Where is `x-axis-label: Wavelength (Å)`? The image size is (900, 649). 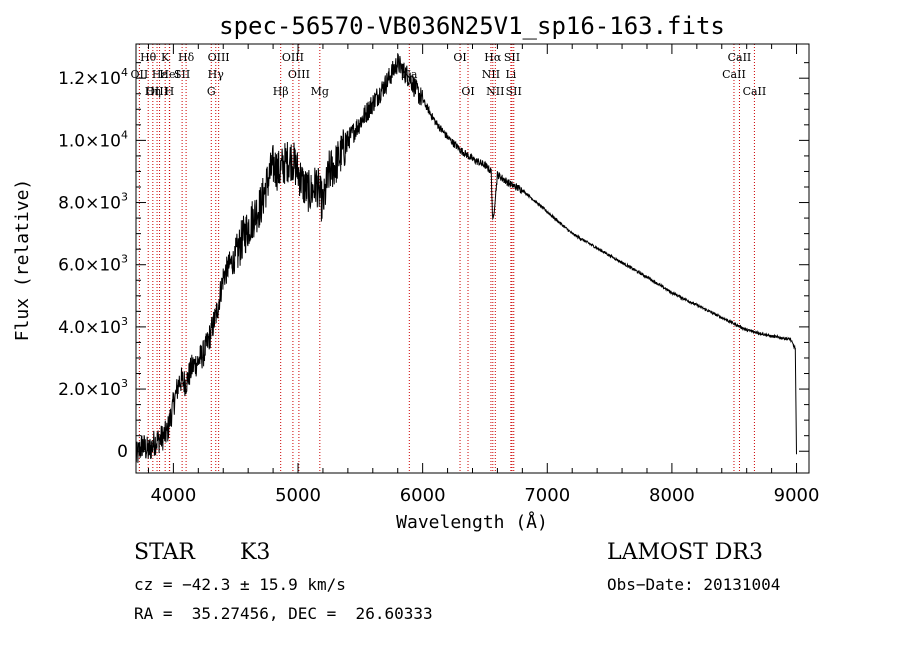 x-axis-label: Wavelength (Å) is located at coordinates (472, 522).